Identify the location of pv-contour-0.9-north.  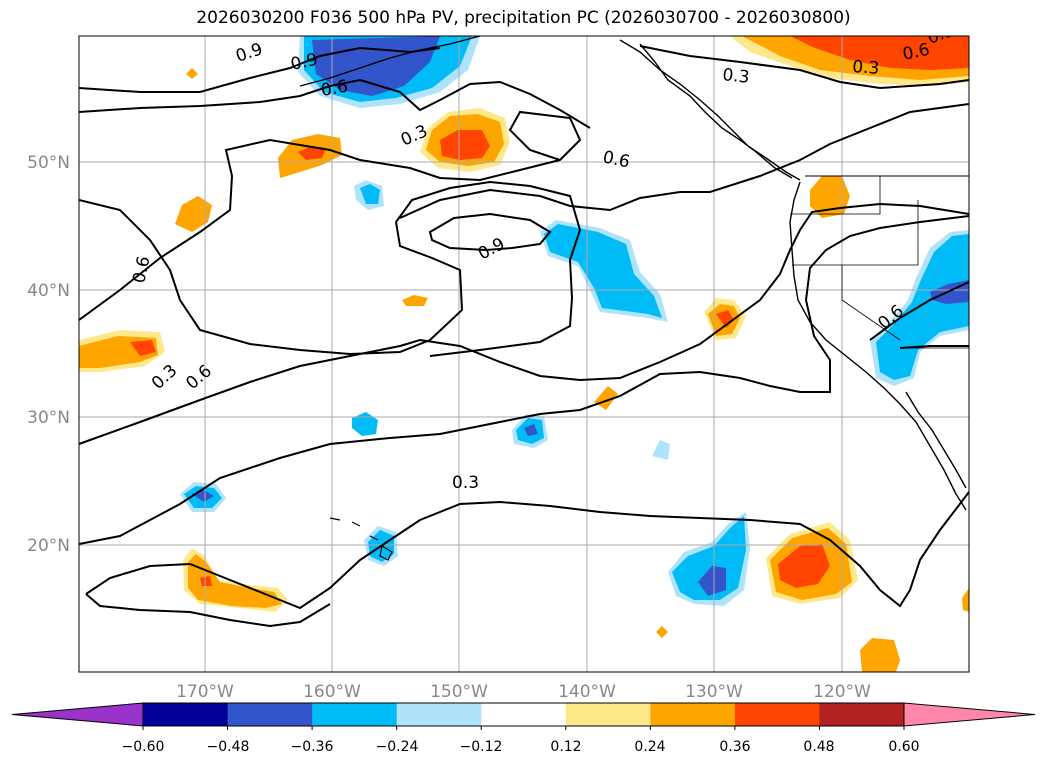
(260, 69).